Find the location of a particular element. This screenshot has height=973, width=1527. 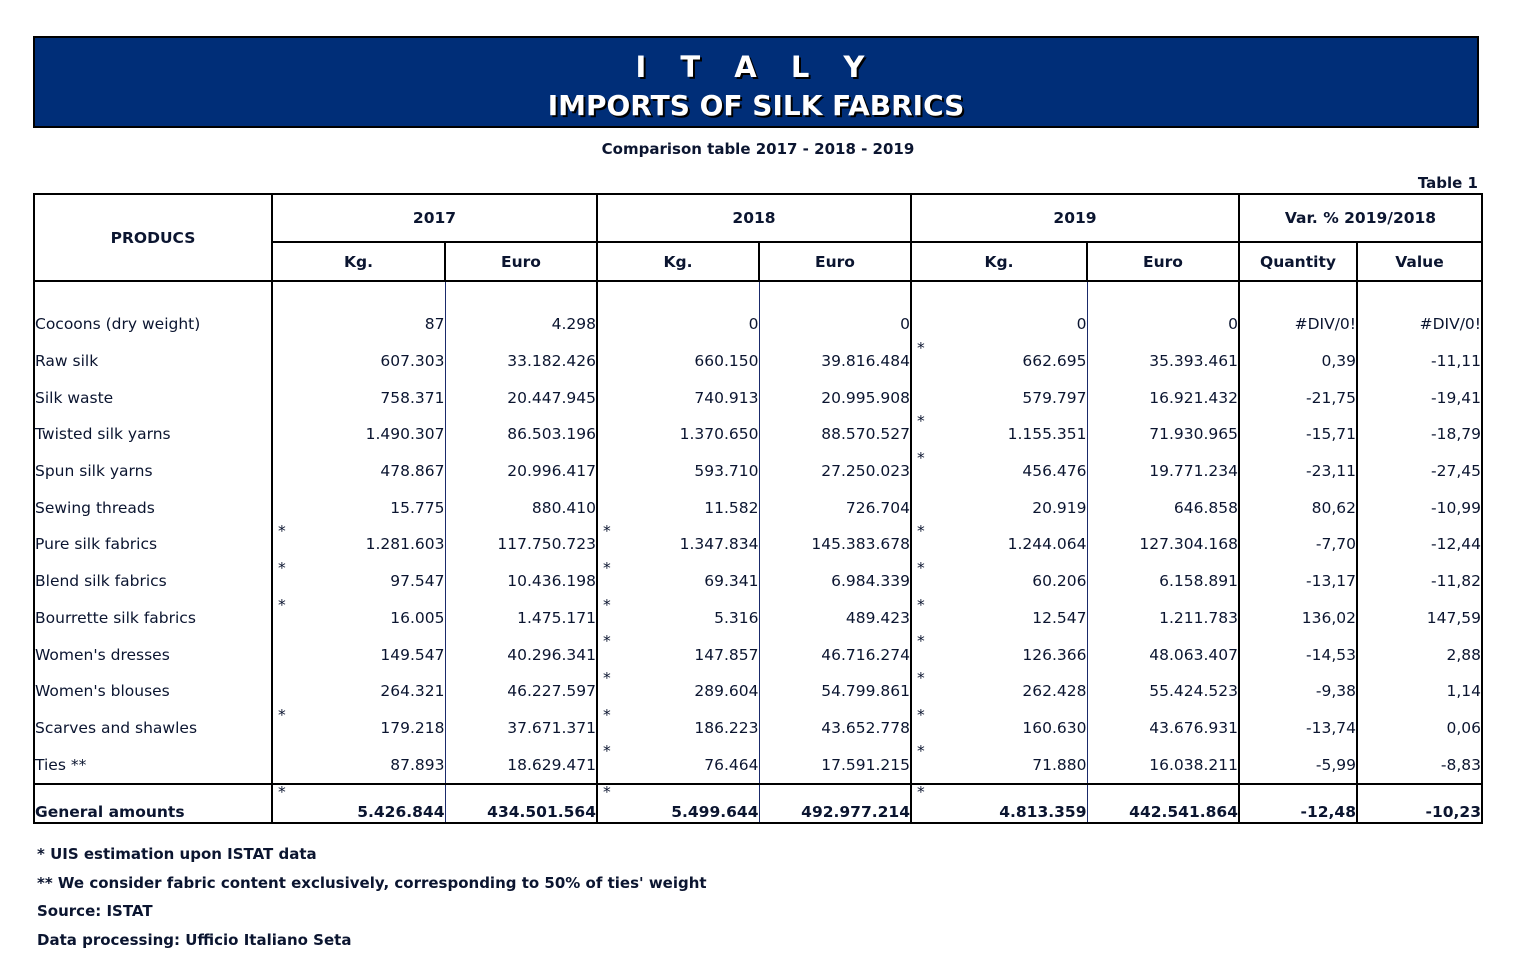

euro-2018: 726.704 is located at coordinates (835, 508).